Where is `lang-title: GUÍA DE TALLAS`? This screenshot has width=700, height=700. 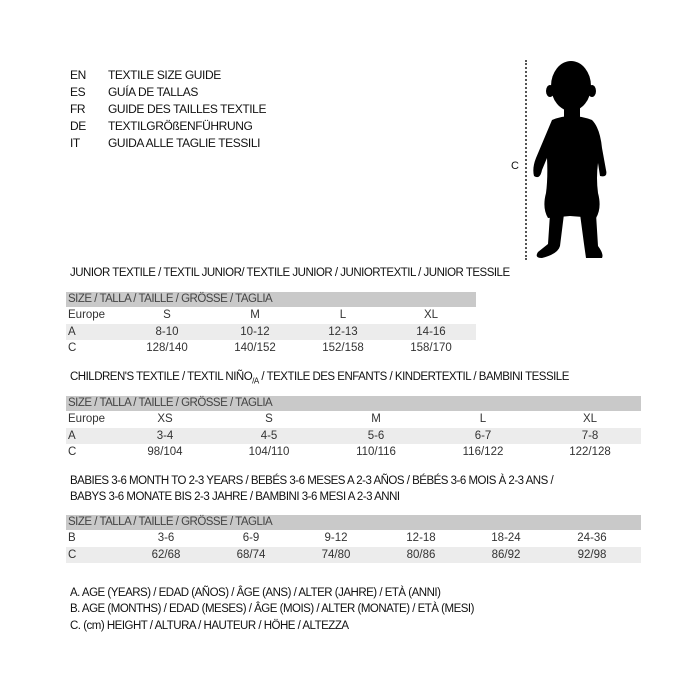 lang-title: GUÍA DE TALLAS is located at coordinates (153, 92).